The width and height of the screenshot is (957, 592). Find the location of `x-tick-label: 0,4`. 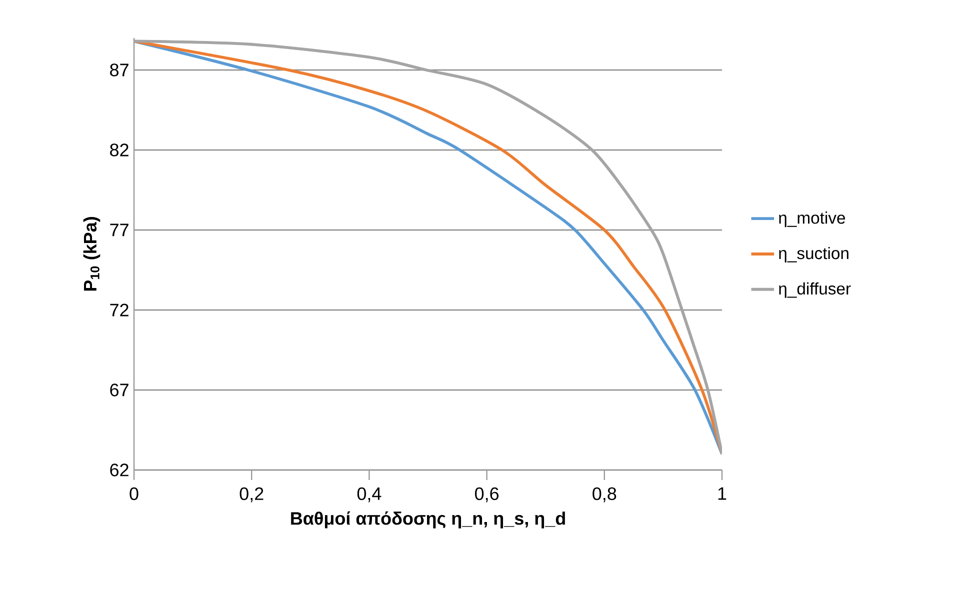

x-tick-label: 0,4 is located at coordinates (369, 494).